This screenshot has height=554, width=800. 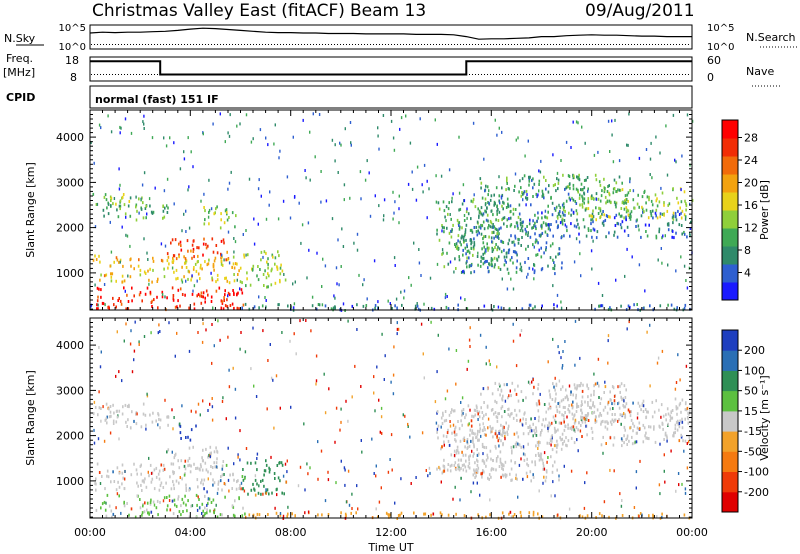 I want to click on colorbar-tick-label: -200, so click(x=756, y=492).